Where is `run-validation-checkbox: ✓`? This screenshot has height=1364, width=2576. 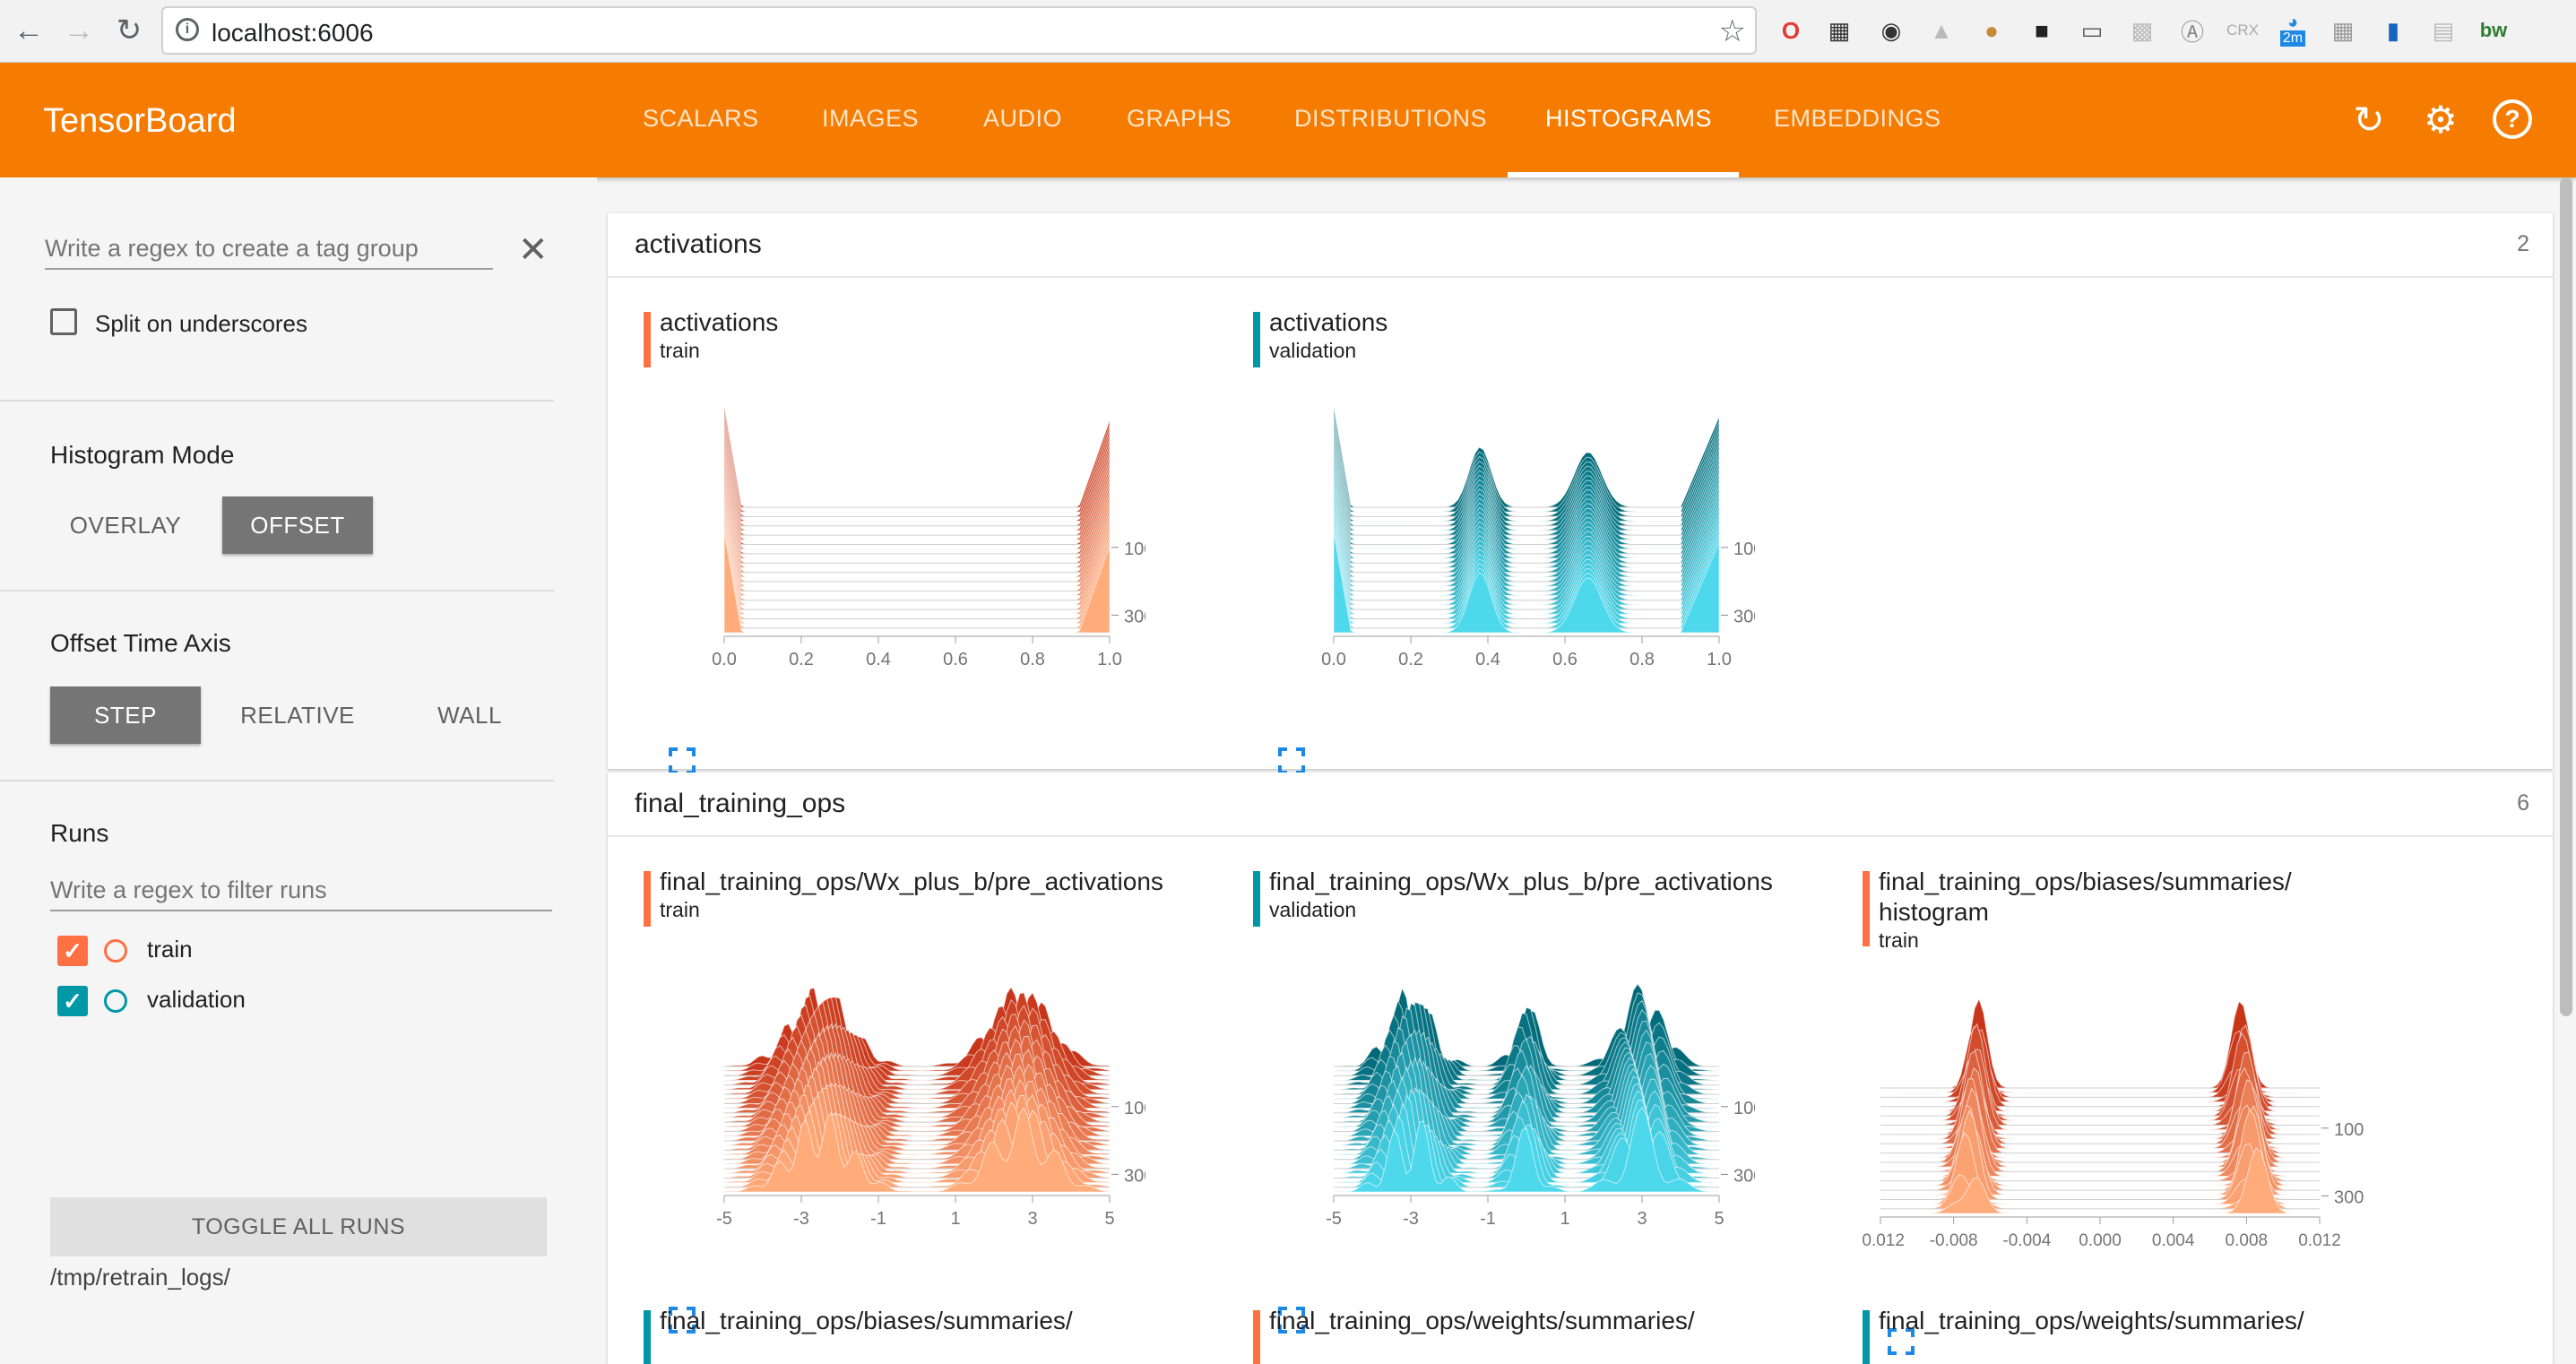
run-validation-checkbox: ✓ is located at coordinates (72, 1001).